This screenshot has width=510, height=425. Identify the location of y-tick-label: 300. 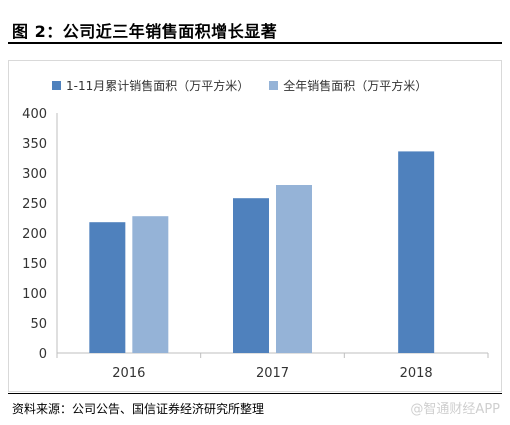
(34, 174).